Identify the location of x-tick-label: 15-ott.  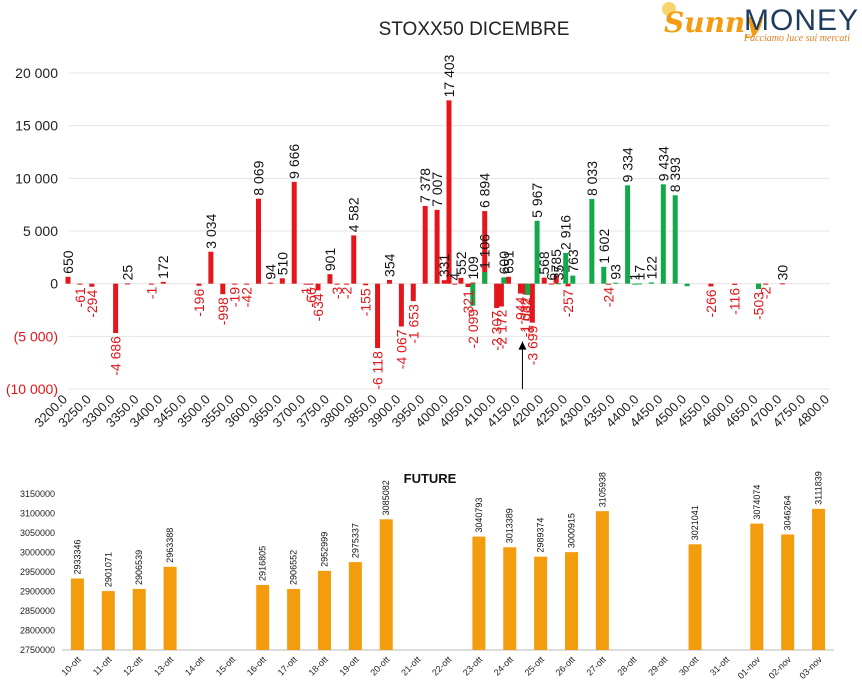
(226, 666).